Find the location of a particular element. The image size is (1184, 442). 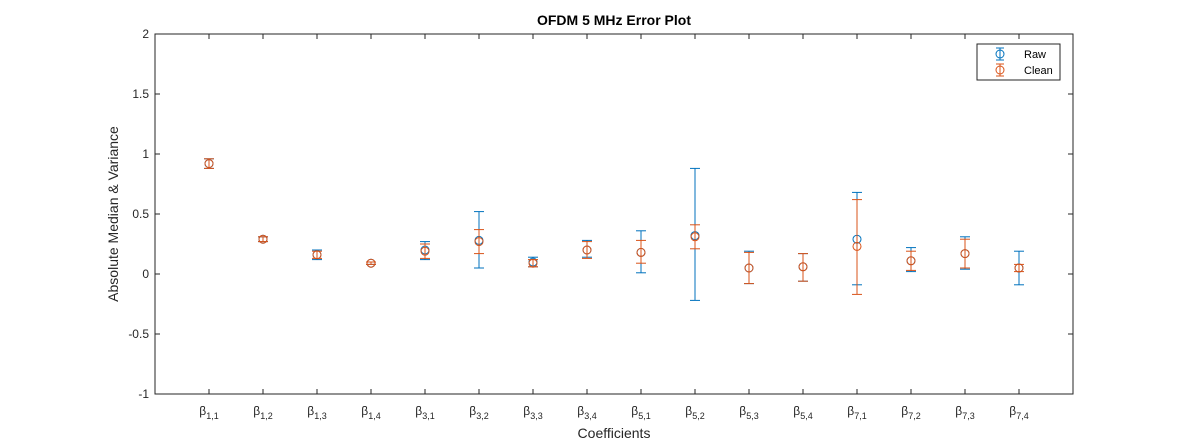

x-tick-label: β1,2 is located at coordinates (262, 412).